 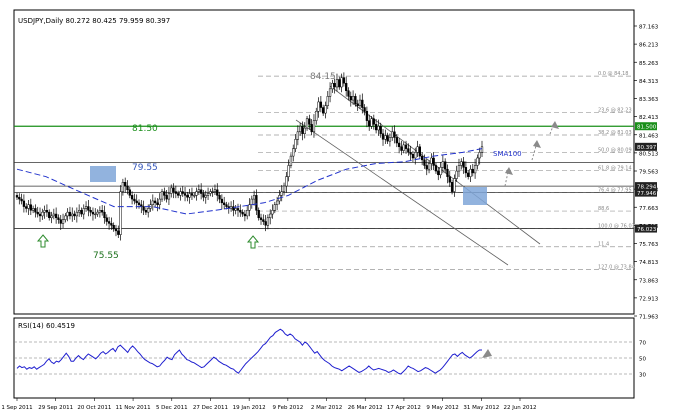 What do you see at coordinates (46, 326) in the screenshot?
I see `rsi-header: RSI(14) 60.4519` at bounding box center [46, 326].